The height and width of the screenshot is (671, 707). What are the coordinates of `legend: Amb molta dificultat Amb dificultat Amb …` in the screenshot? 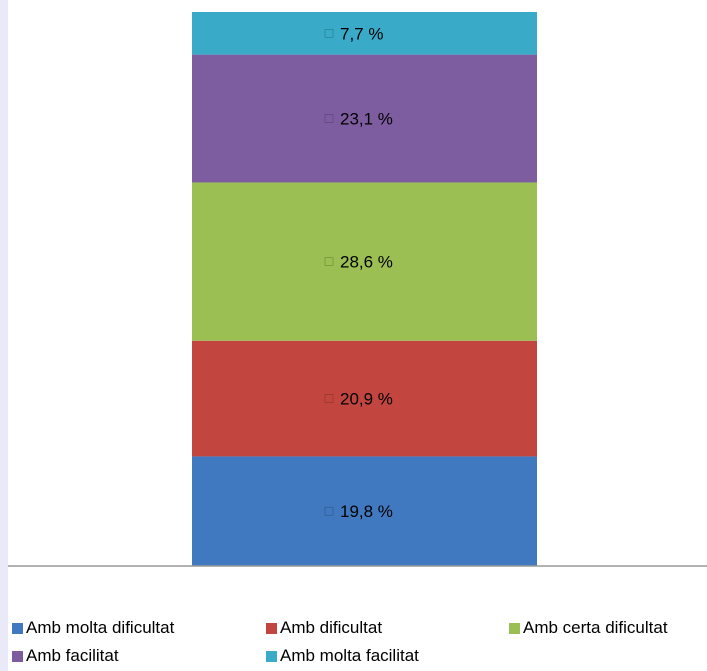 It's located at (359, 643).